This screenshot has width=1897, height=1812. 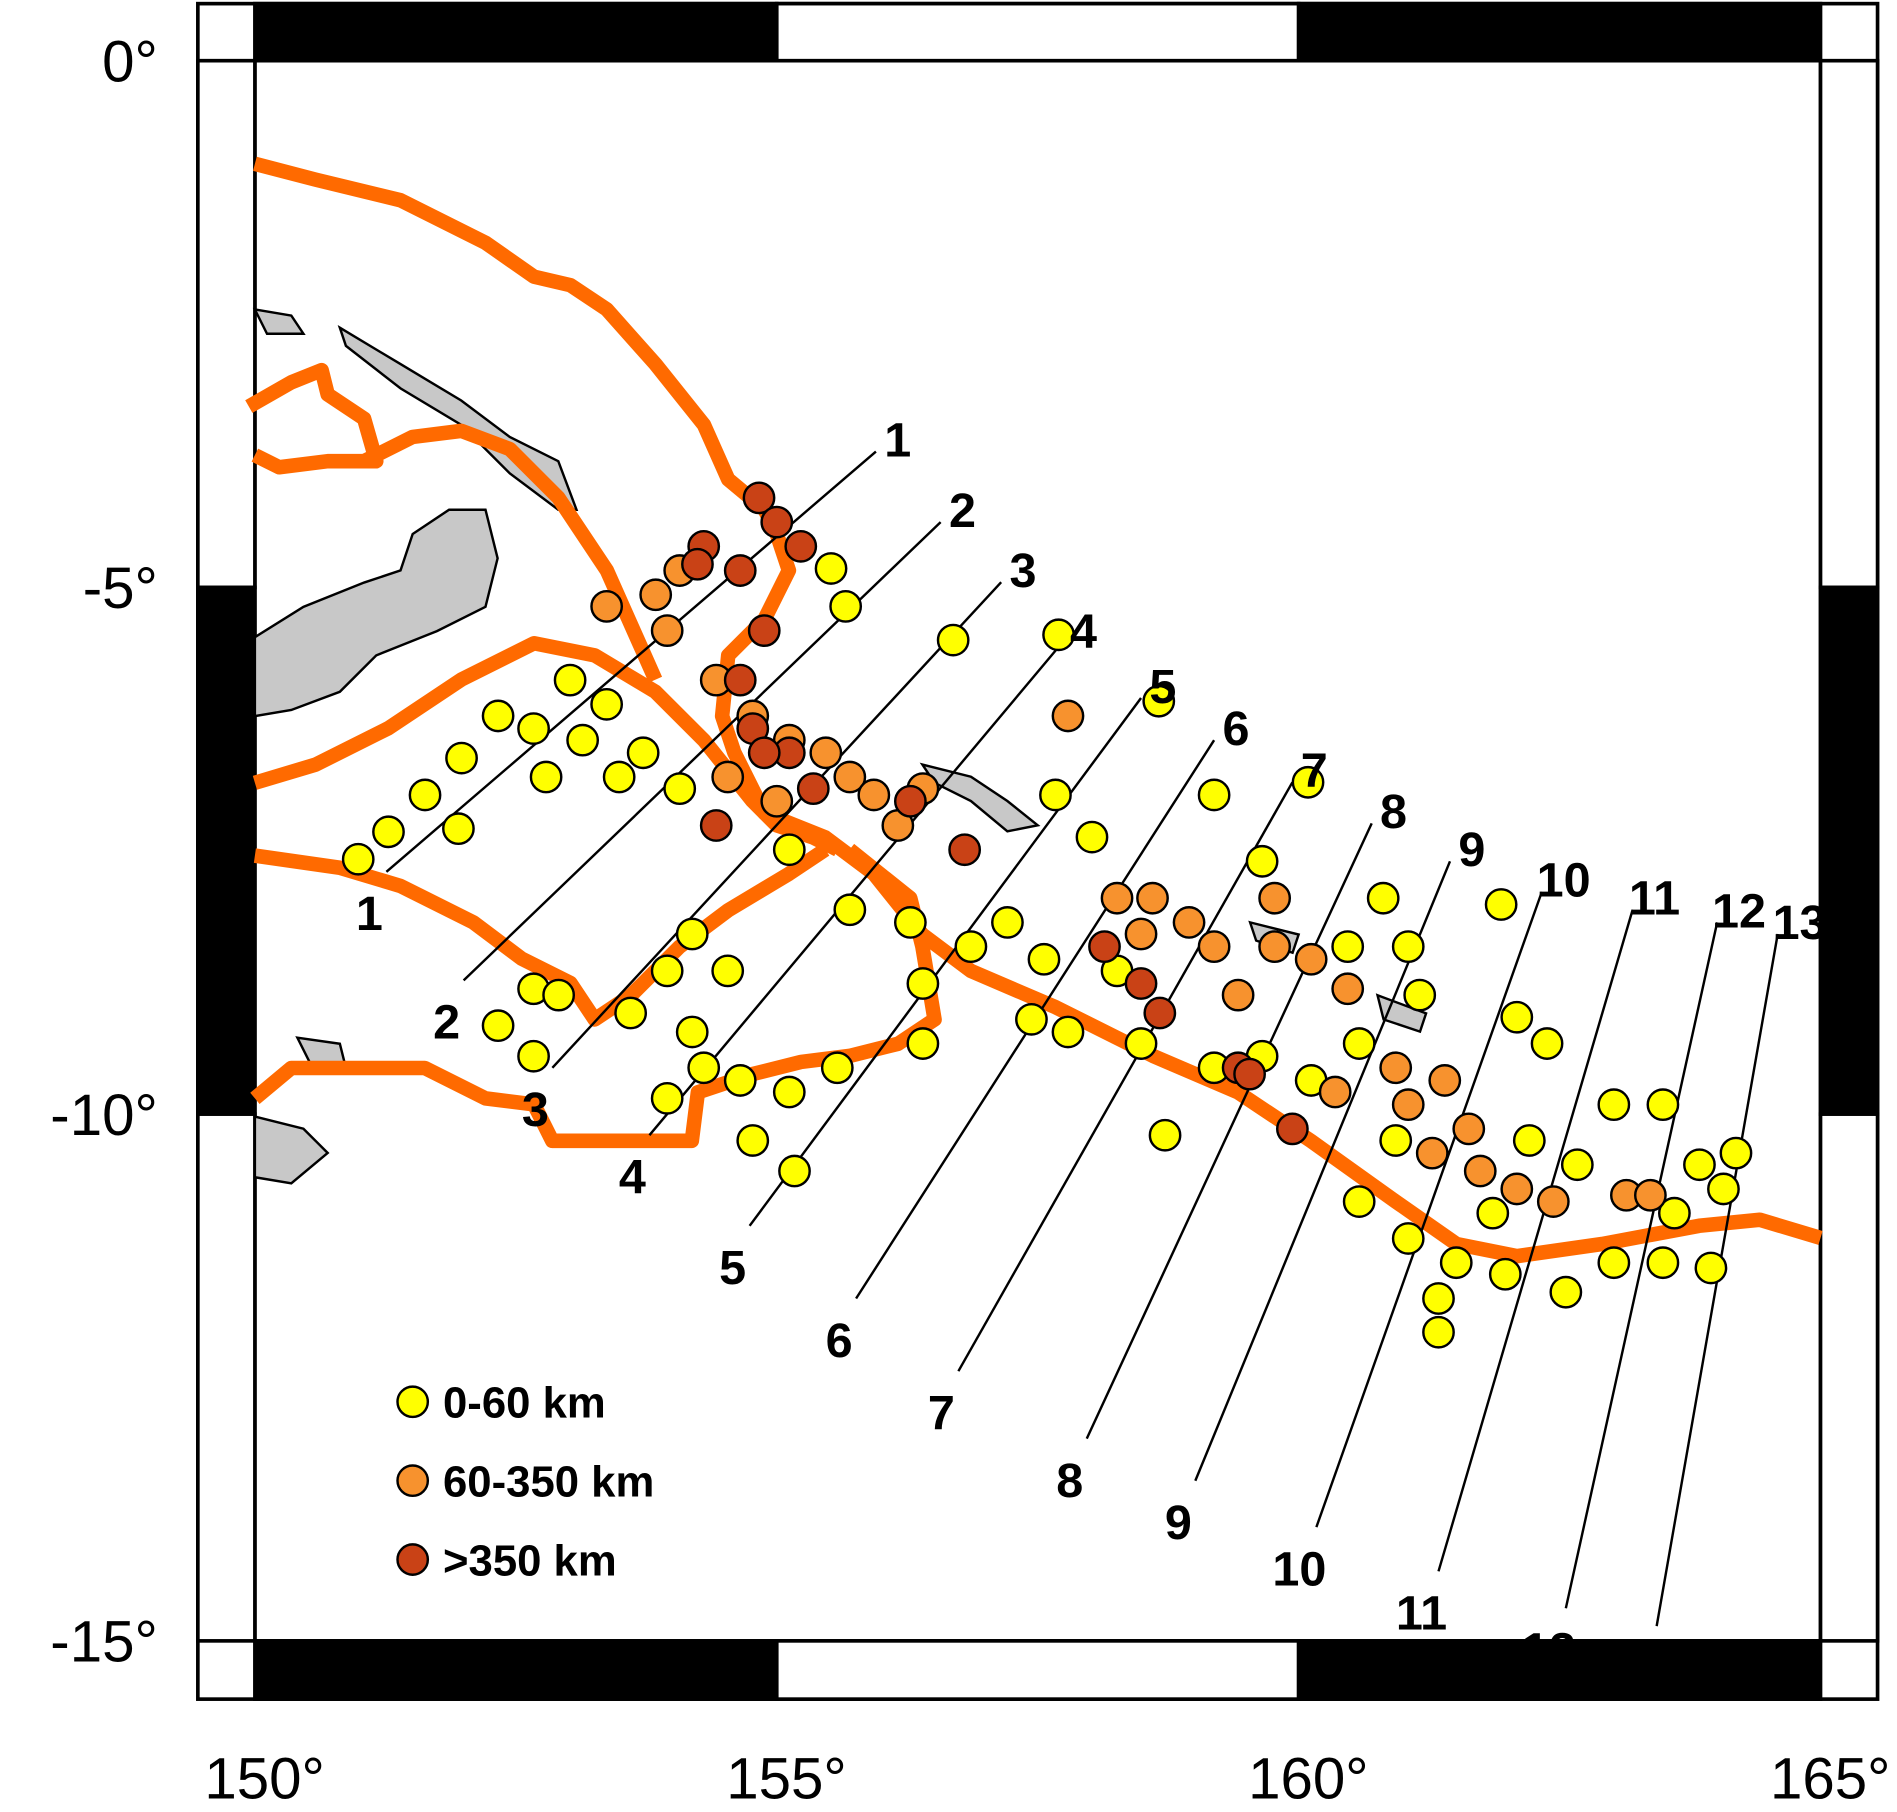 I want to click on profile-label: 13, so click(x=1800, y=923).